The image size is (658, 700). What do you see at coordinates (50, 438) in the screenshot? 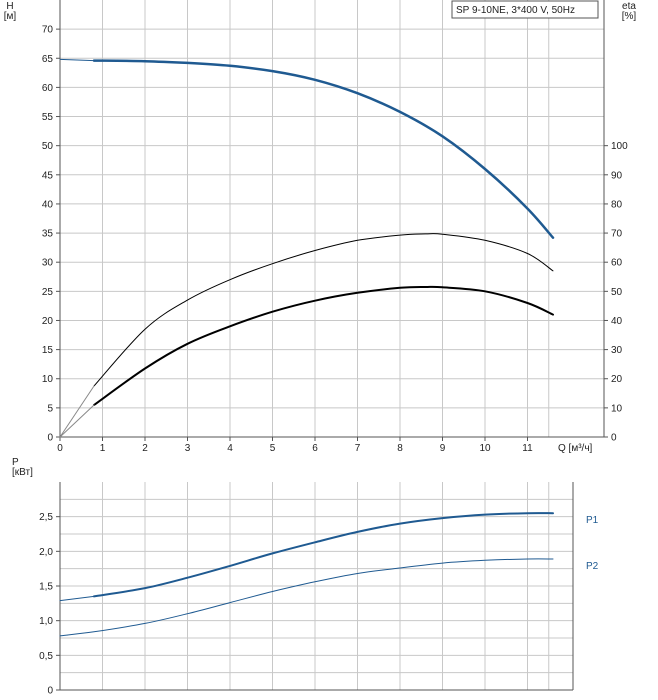
I see `top-y-tick-label: 0` at bounding box center [50, 438].